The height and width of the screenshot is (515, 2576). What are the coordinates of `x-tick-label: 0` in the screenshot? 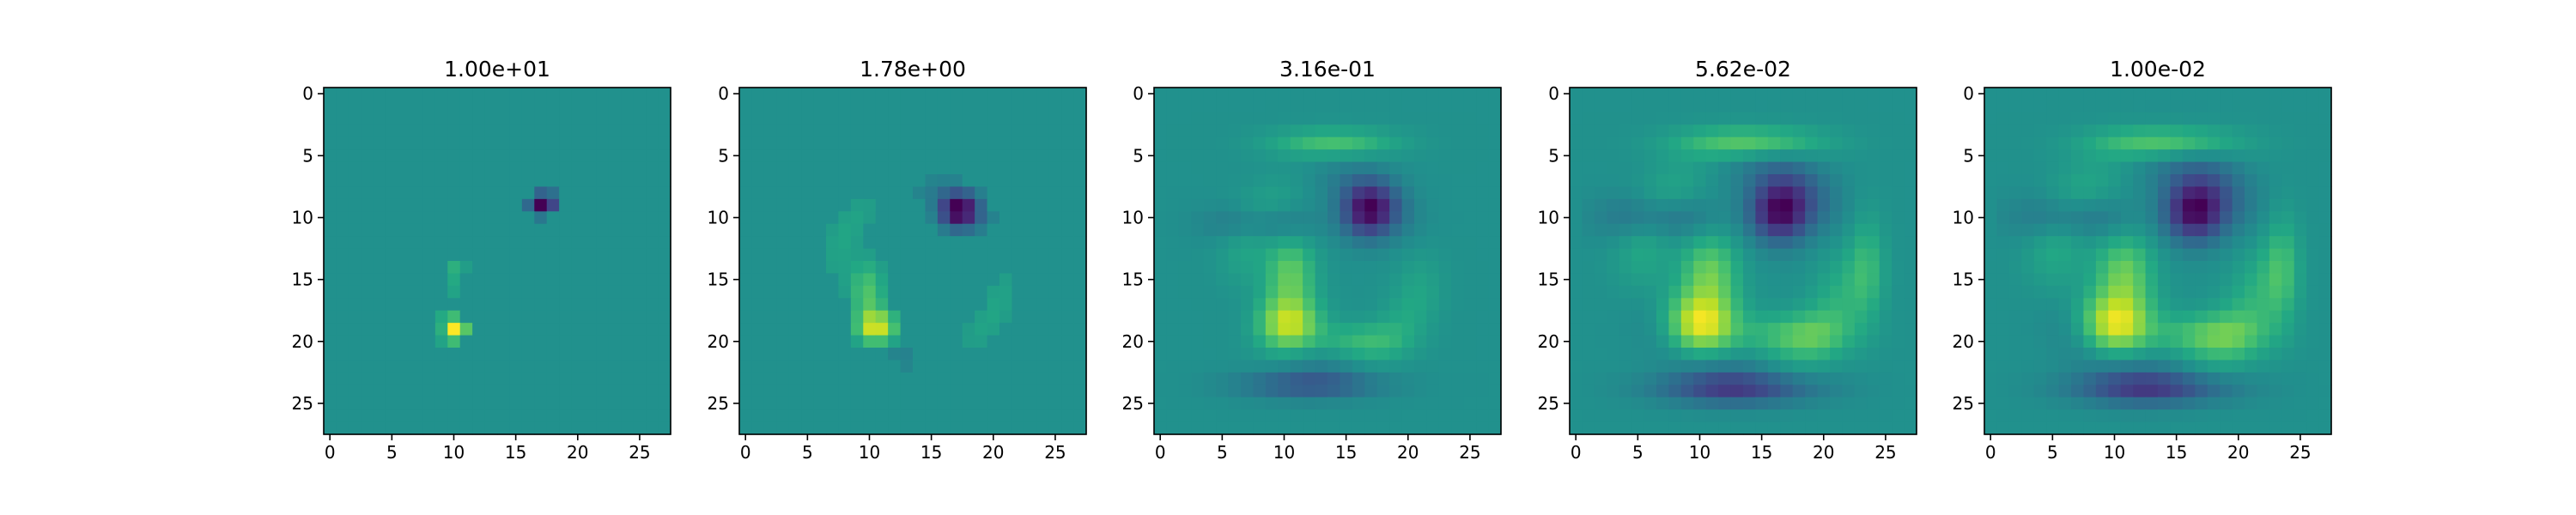 It's located at (1990, 452).